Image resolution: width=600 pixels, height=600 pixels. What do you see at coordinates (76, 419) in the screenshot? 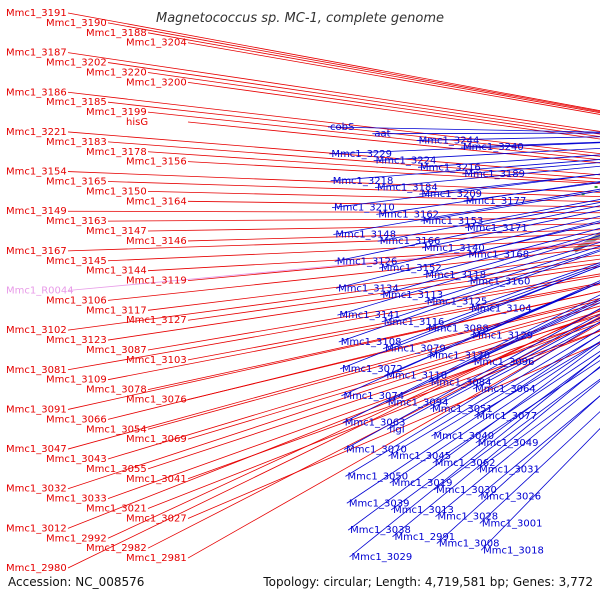
I see `left-gene-label: Mmc1_3066` at bounding box center [76, 419].